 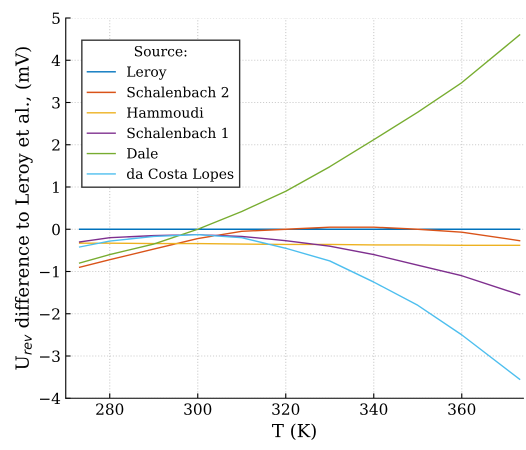 I want to click on y-tick-label: −3, so click(x=50, y=356).